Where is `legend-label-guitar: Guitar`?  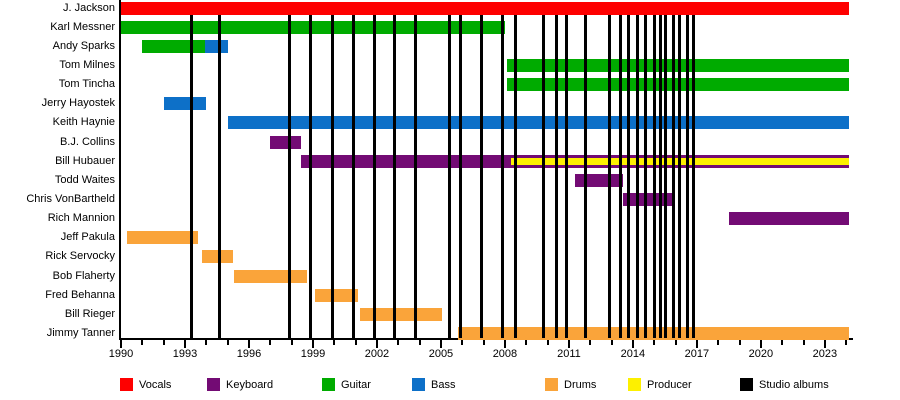 legend-label-guitar: Guitar is located at coordinates (356, 385).